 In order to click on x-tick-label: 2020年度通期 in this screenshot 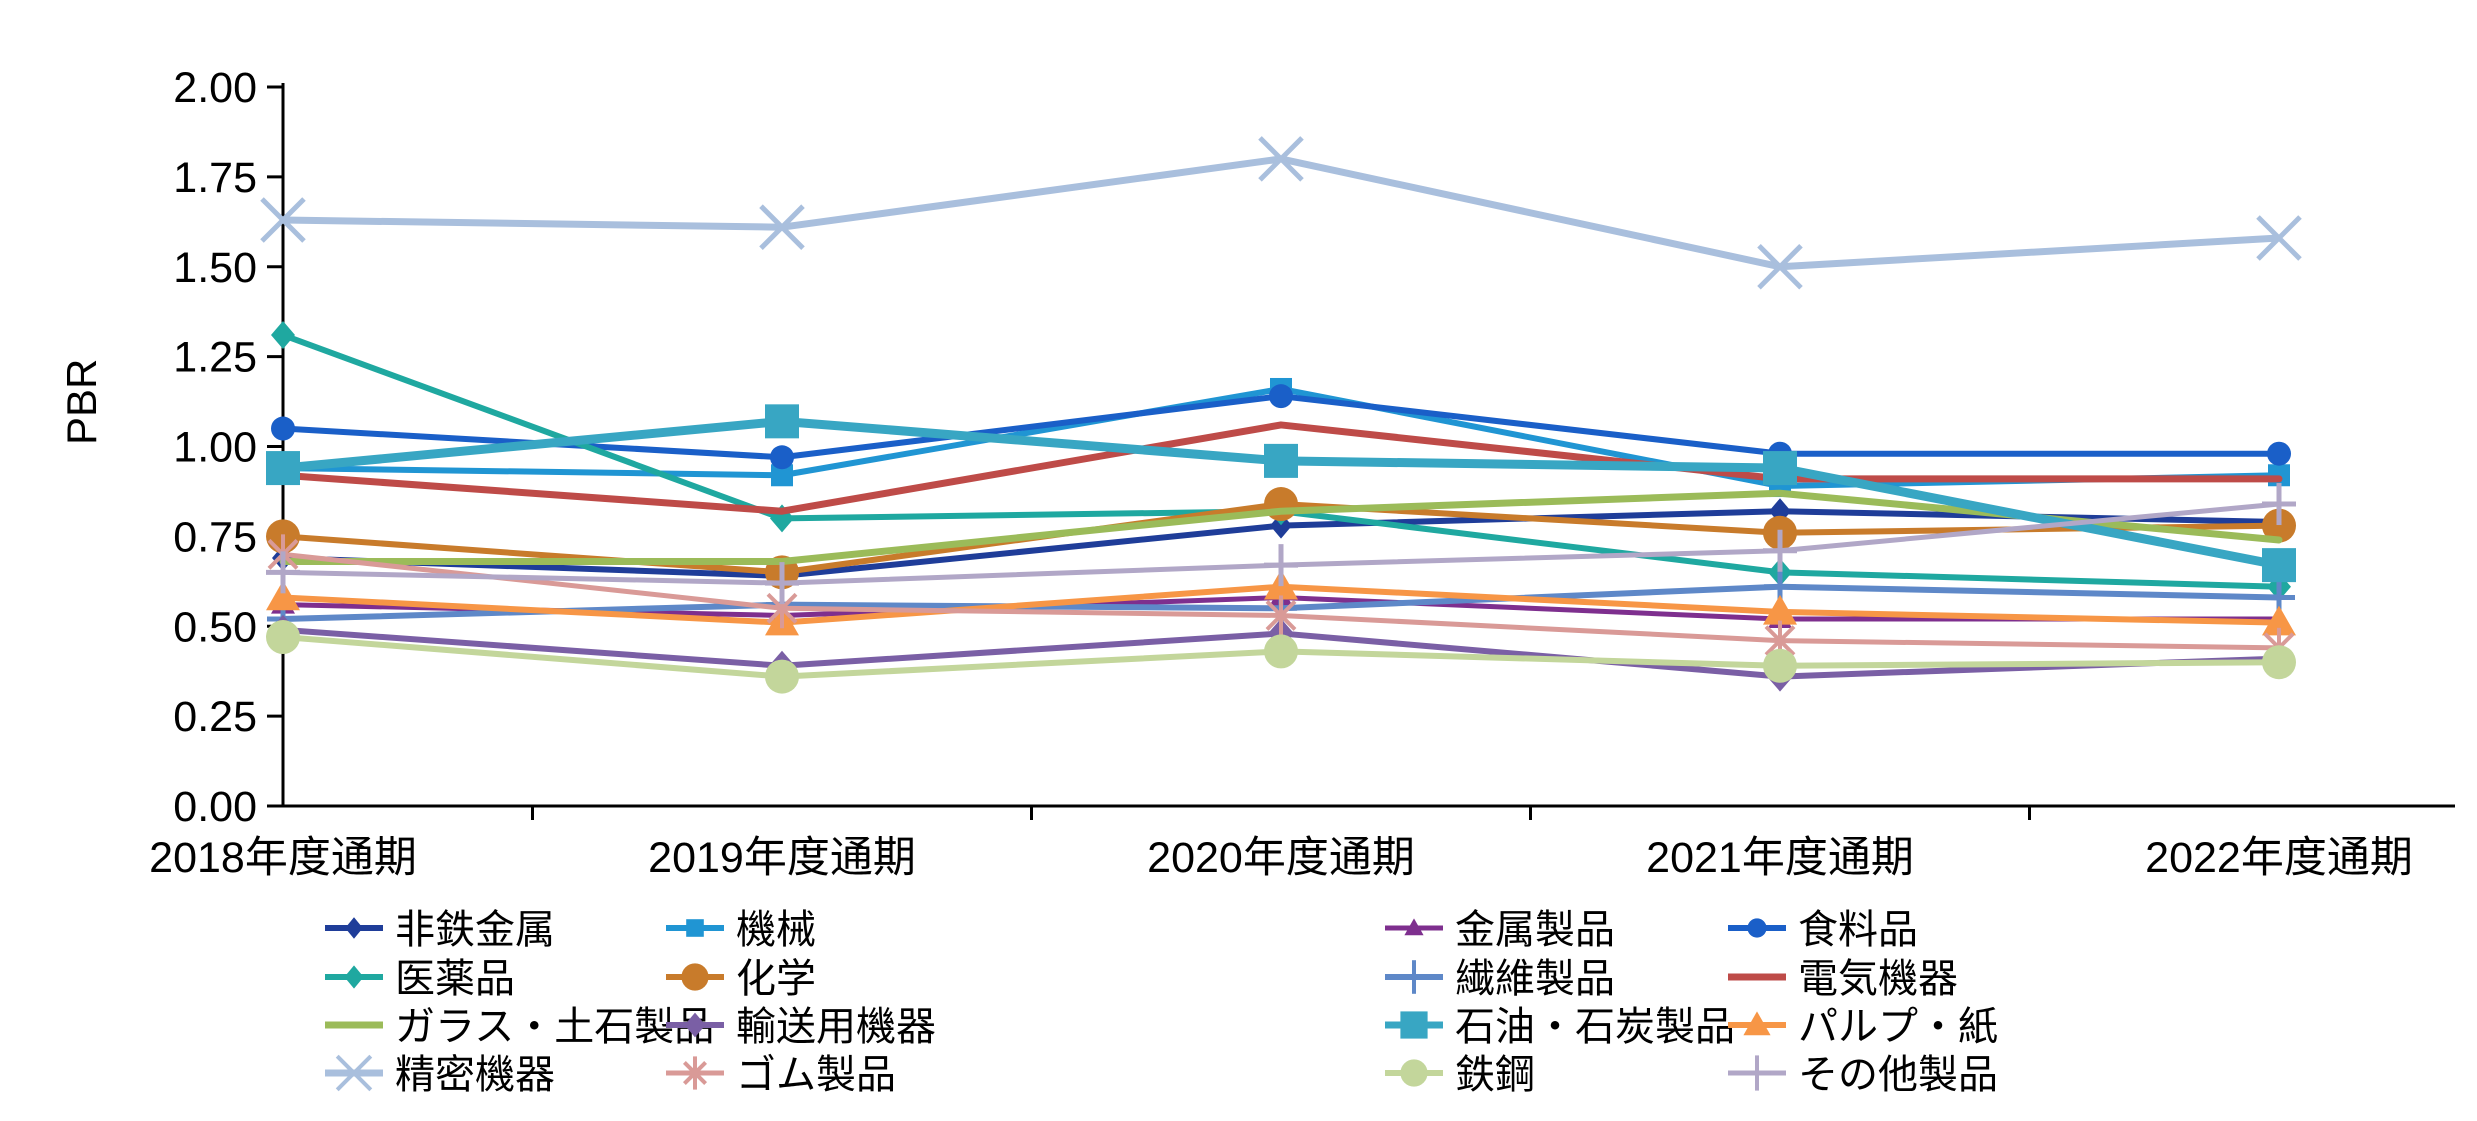, I will do `click(1281, 858)`.